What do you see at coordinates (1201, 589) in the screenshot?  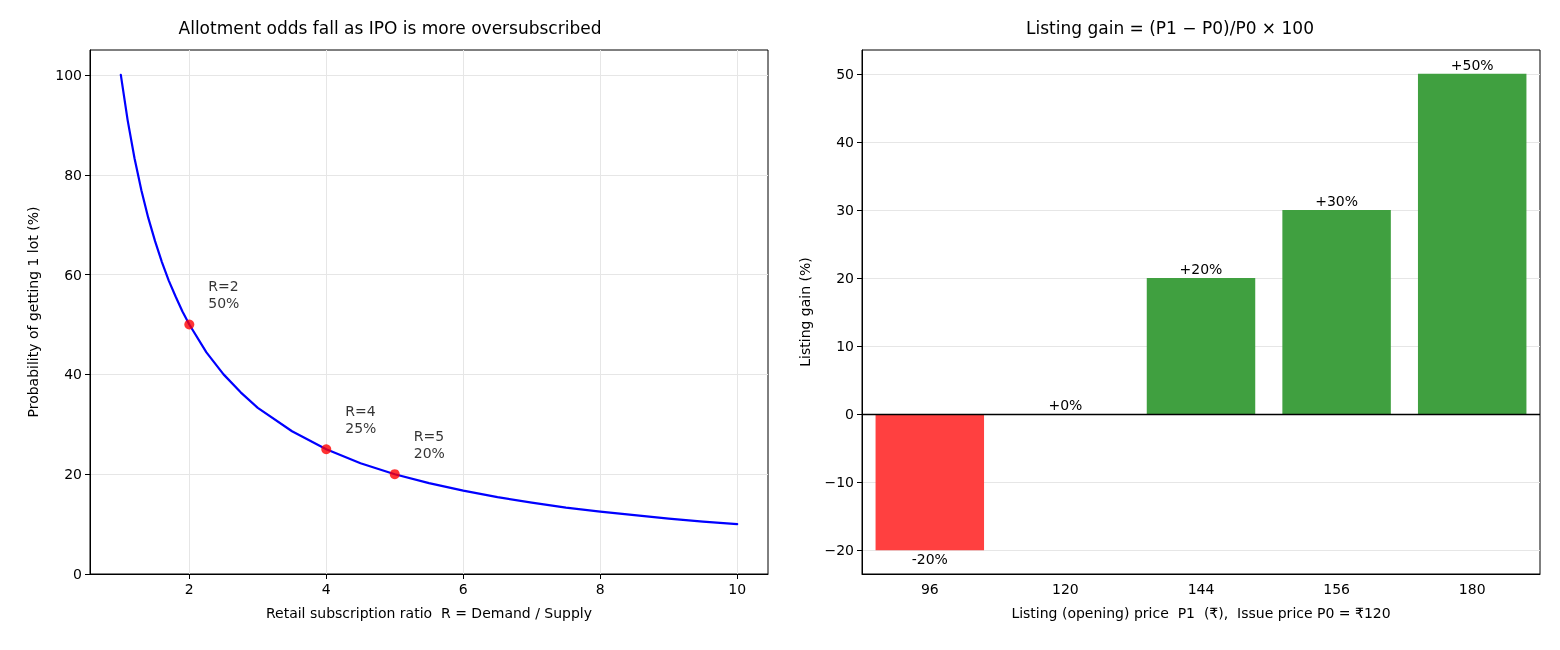 I see `x-tick-label: 144` at bounding box center [1201, 589].